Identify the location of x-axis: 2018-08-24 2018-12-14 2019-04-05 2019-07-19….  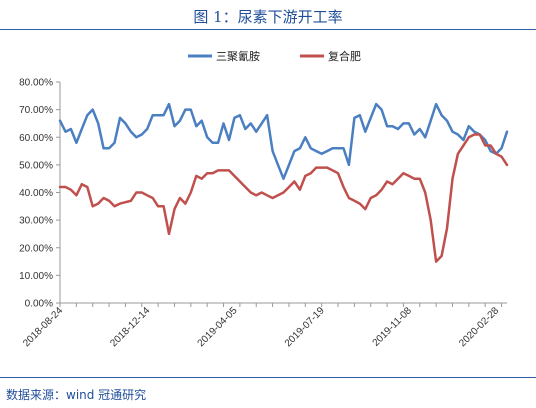
(264, 325).